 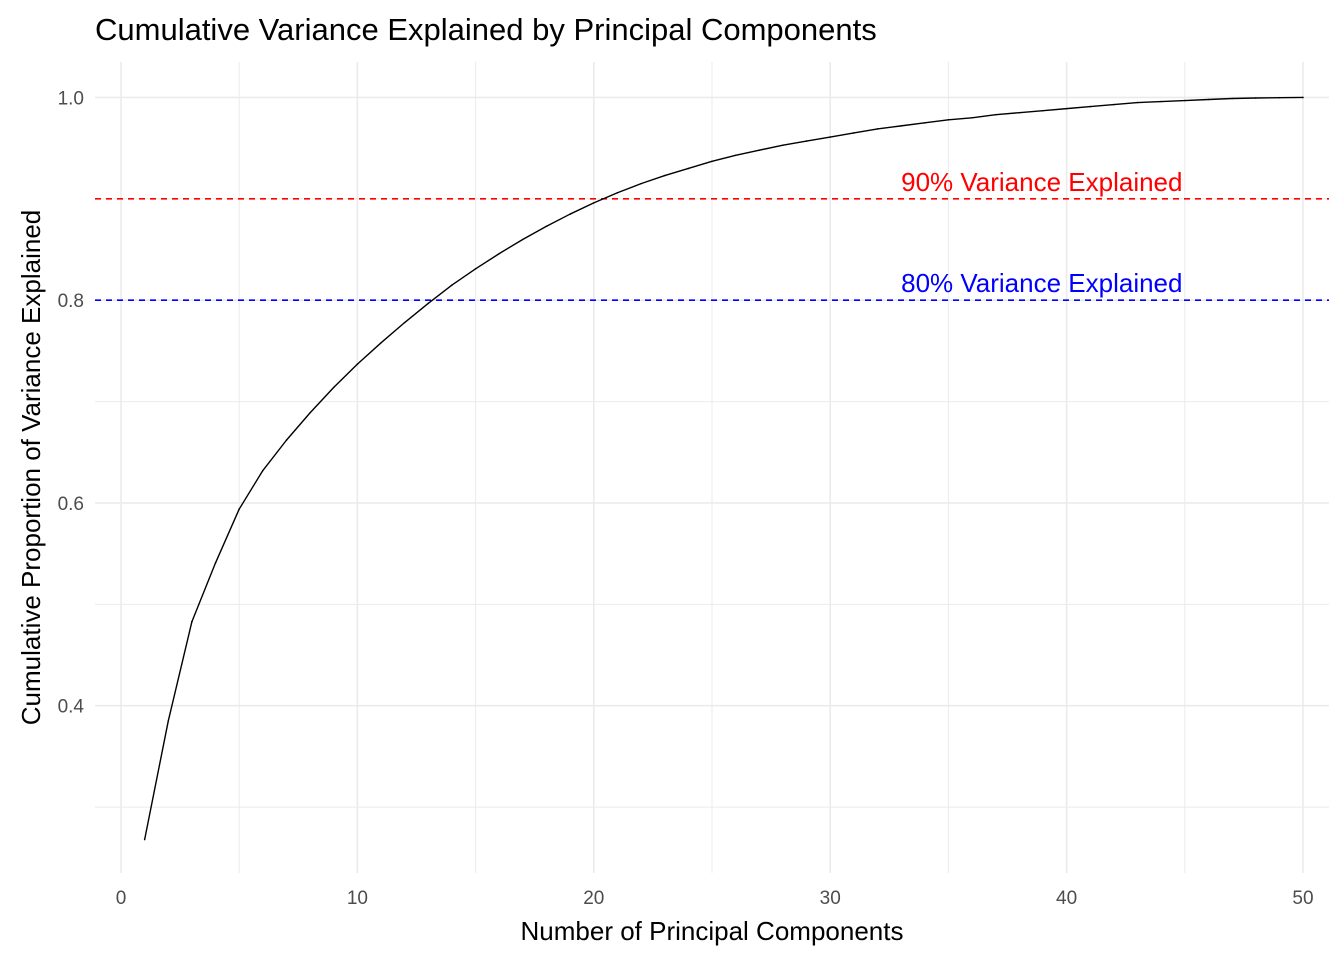 What do you see at coordinates (71, 504) in the screenshot?
I see `y-tick-label: 0.6` at bounding box center [71, 504].